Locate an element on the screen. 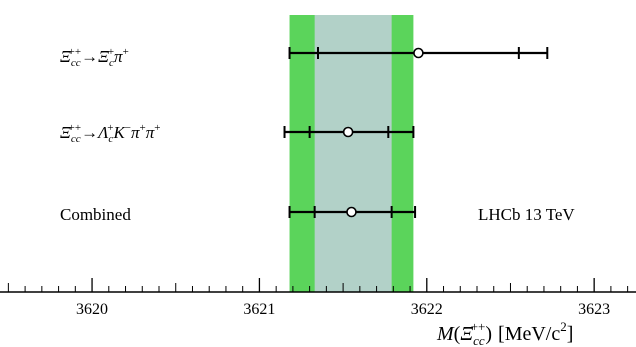 The height and width of the screenshot is (347, 636). x-tick-label: 3621 is located at coordinates (259, 309).